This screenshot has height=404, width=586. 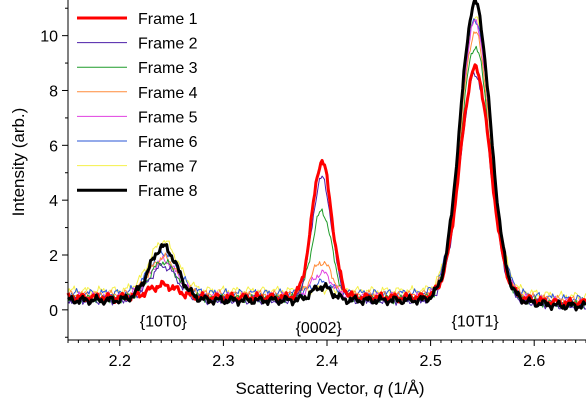 I want to click on peak-label-1: {10T0}, so click(x=164, y=321).